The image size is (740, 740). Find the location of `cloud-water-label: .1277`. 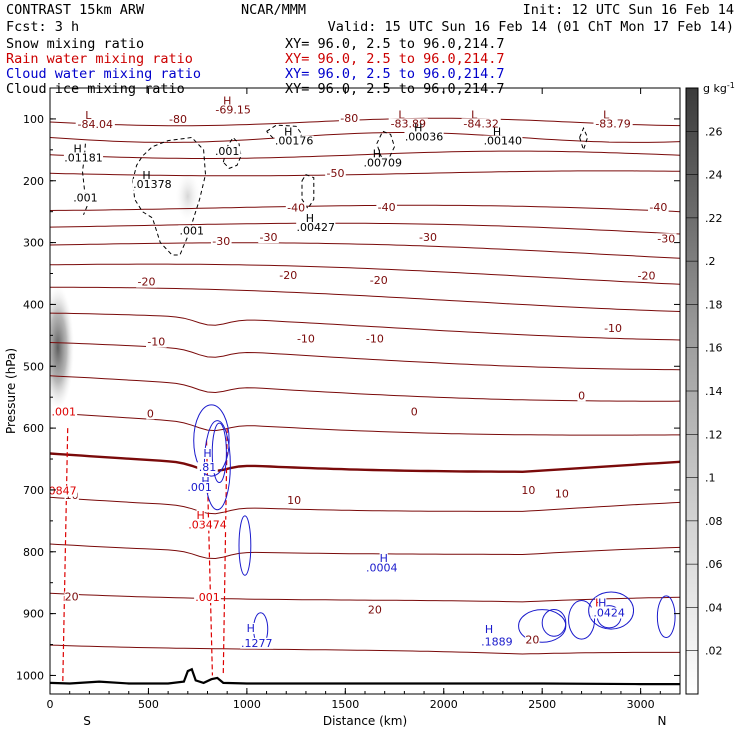

cloud-water-label: .1277 is located at coordinates (257, 643).